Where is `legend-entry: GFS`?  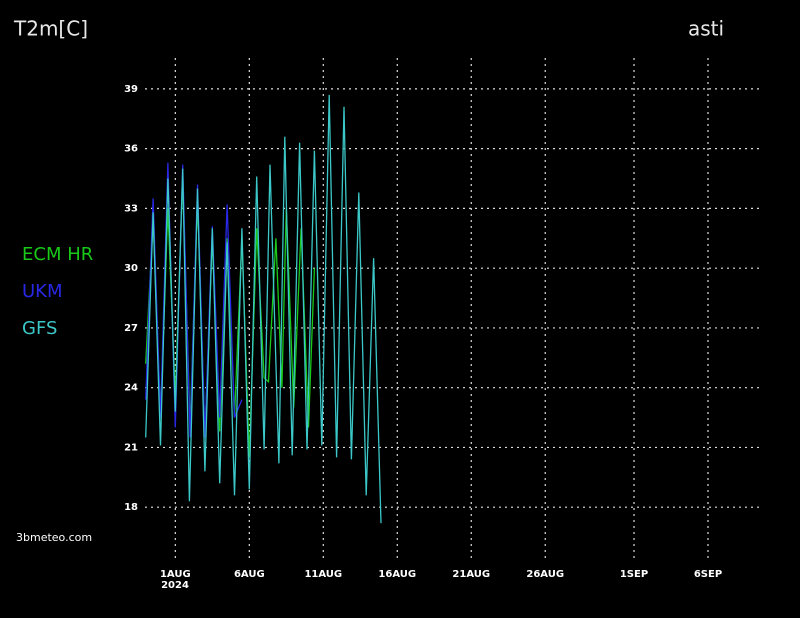
legend-entry: GFS is located at coordinates (39, 328).